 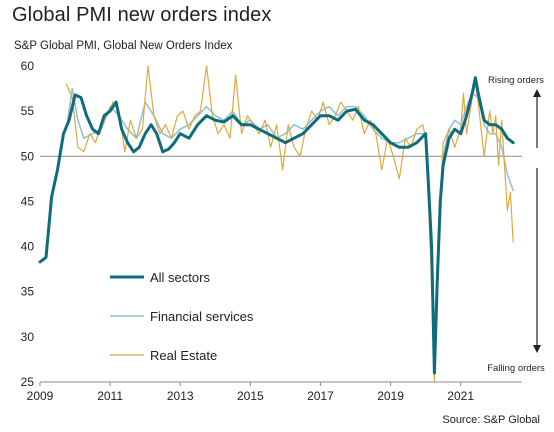 What do you see at coordinates (320, 396) in the screenshot?
I see `x-tick-label: 2017` at bounding box center [320, 396].